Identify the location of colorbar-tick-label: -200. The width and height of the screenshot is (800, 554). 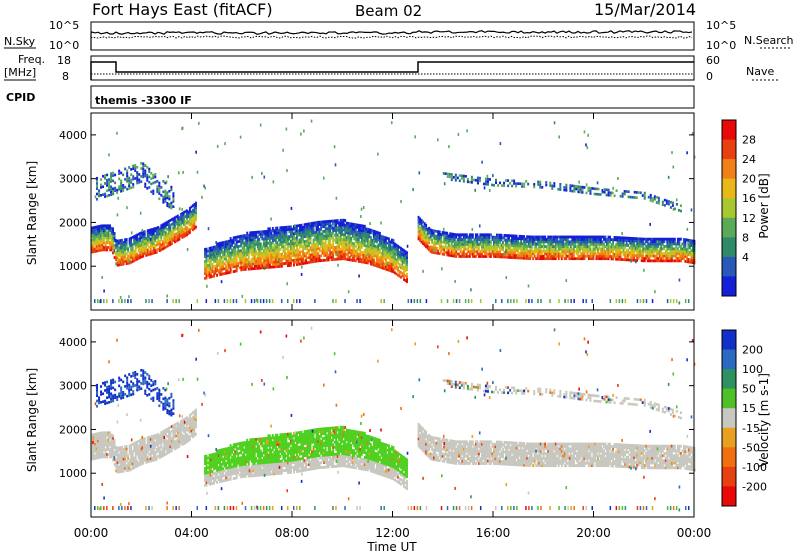
(754, 486).